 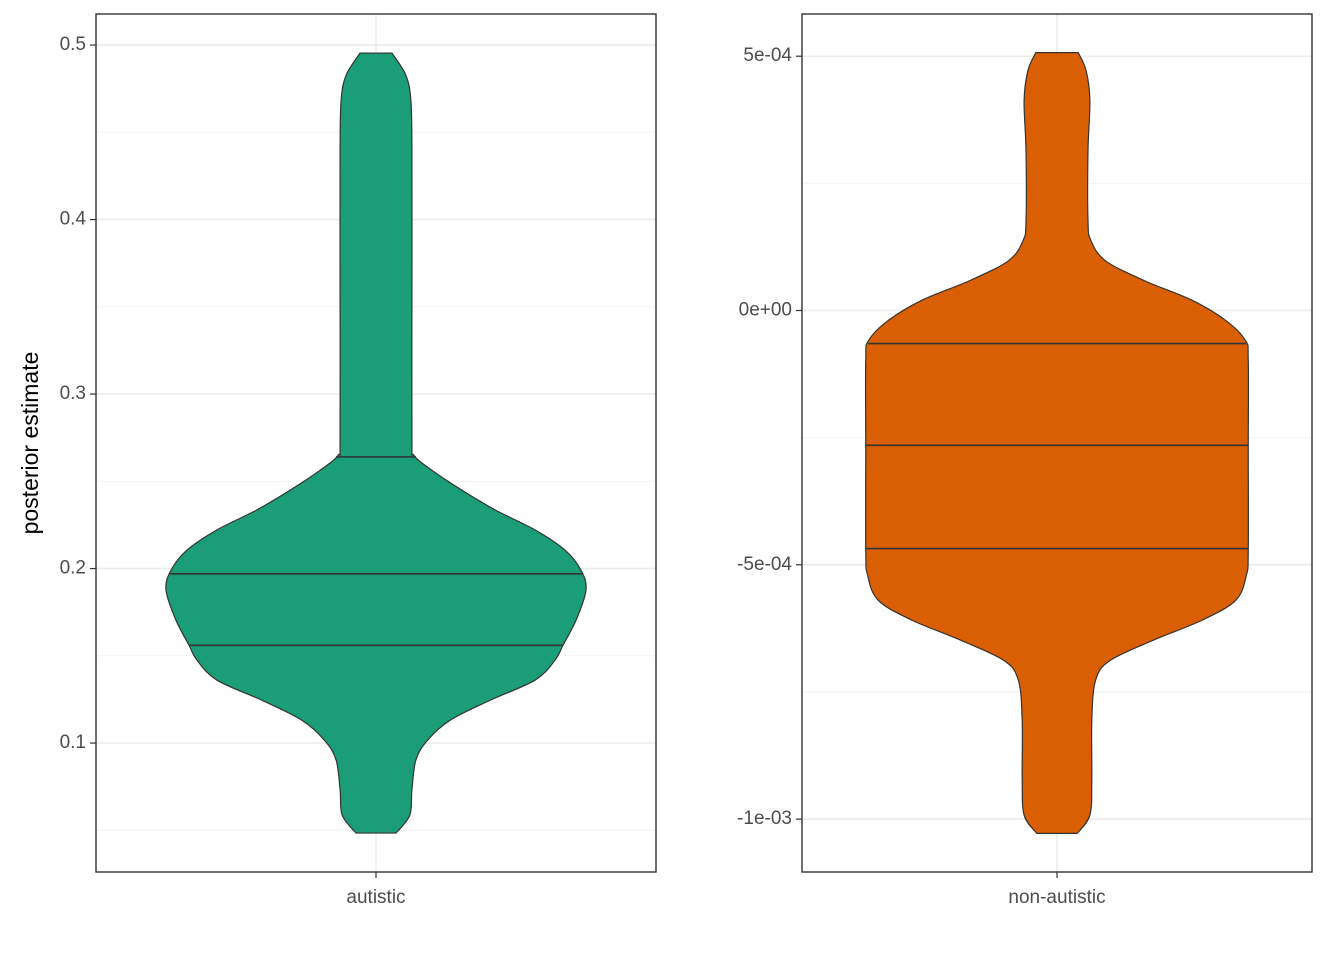 I want to click on y-tick-label: 5e-04, so click(x=767, y=55).